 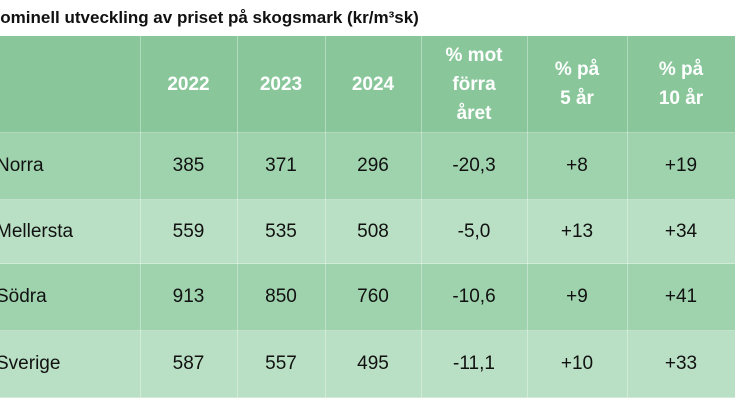 I want to click on value-cell: -5,0, so click(x=474, y=231).